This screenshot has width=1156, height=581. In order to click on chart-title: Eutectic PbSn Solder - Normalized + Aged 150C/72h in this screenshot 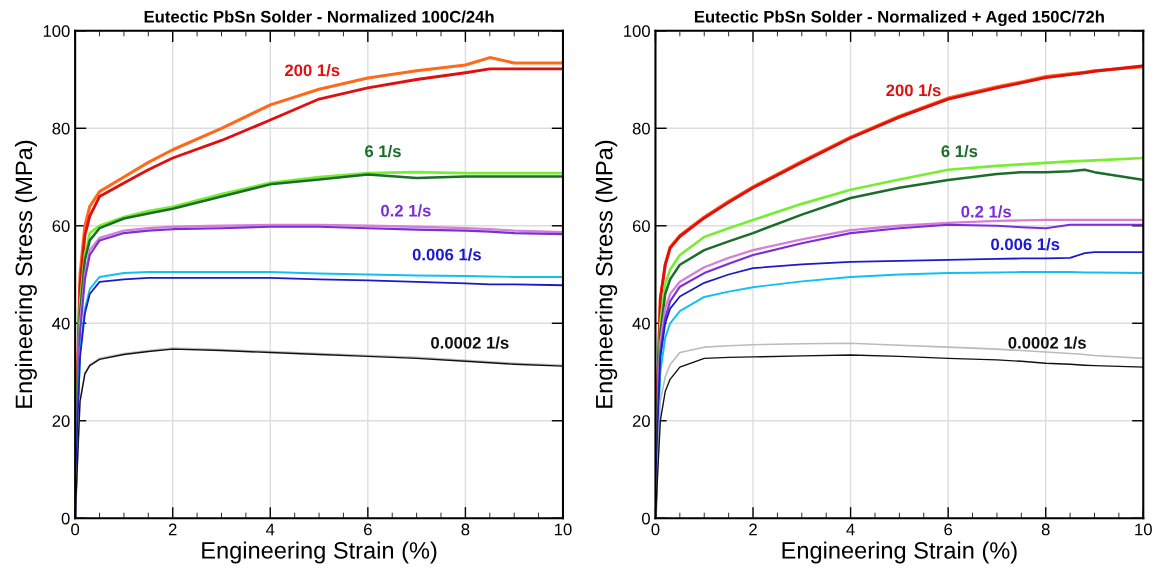, I will do `click(899, 18)`.